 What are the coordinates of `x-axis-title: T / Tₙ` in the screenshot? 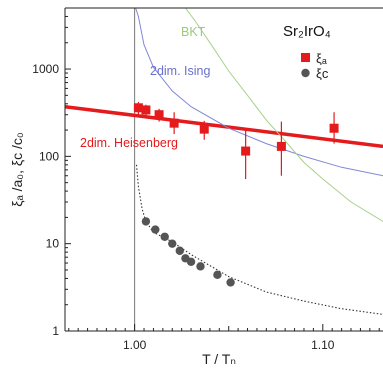 It's located at (219, 359).